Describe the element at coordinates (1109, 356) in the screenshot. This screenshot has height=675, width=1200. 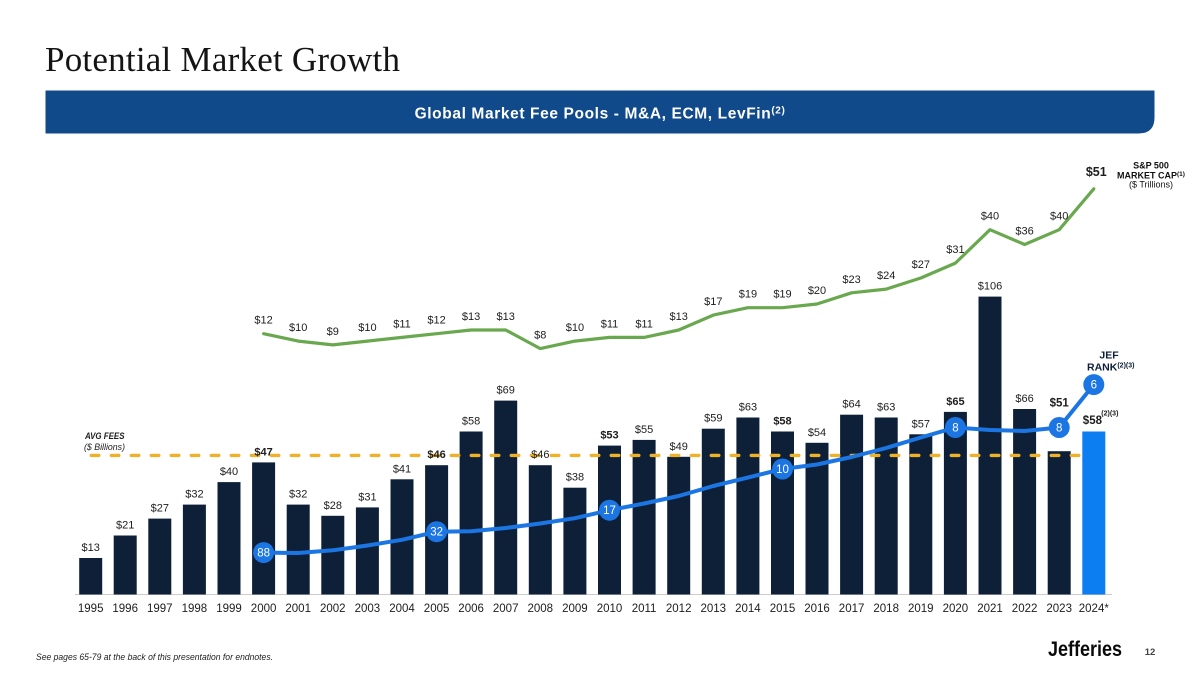
I see `svg-text: JEF` at that location.